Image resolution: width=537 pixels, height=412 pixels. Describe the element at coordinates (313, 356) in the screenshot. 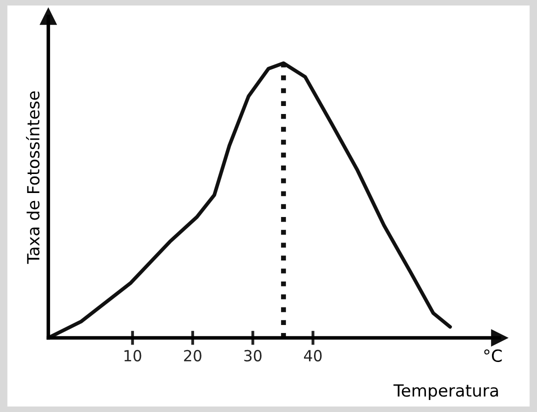

I see `x-tick-label: 40` at that location.